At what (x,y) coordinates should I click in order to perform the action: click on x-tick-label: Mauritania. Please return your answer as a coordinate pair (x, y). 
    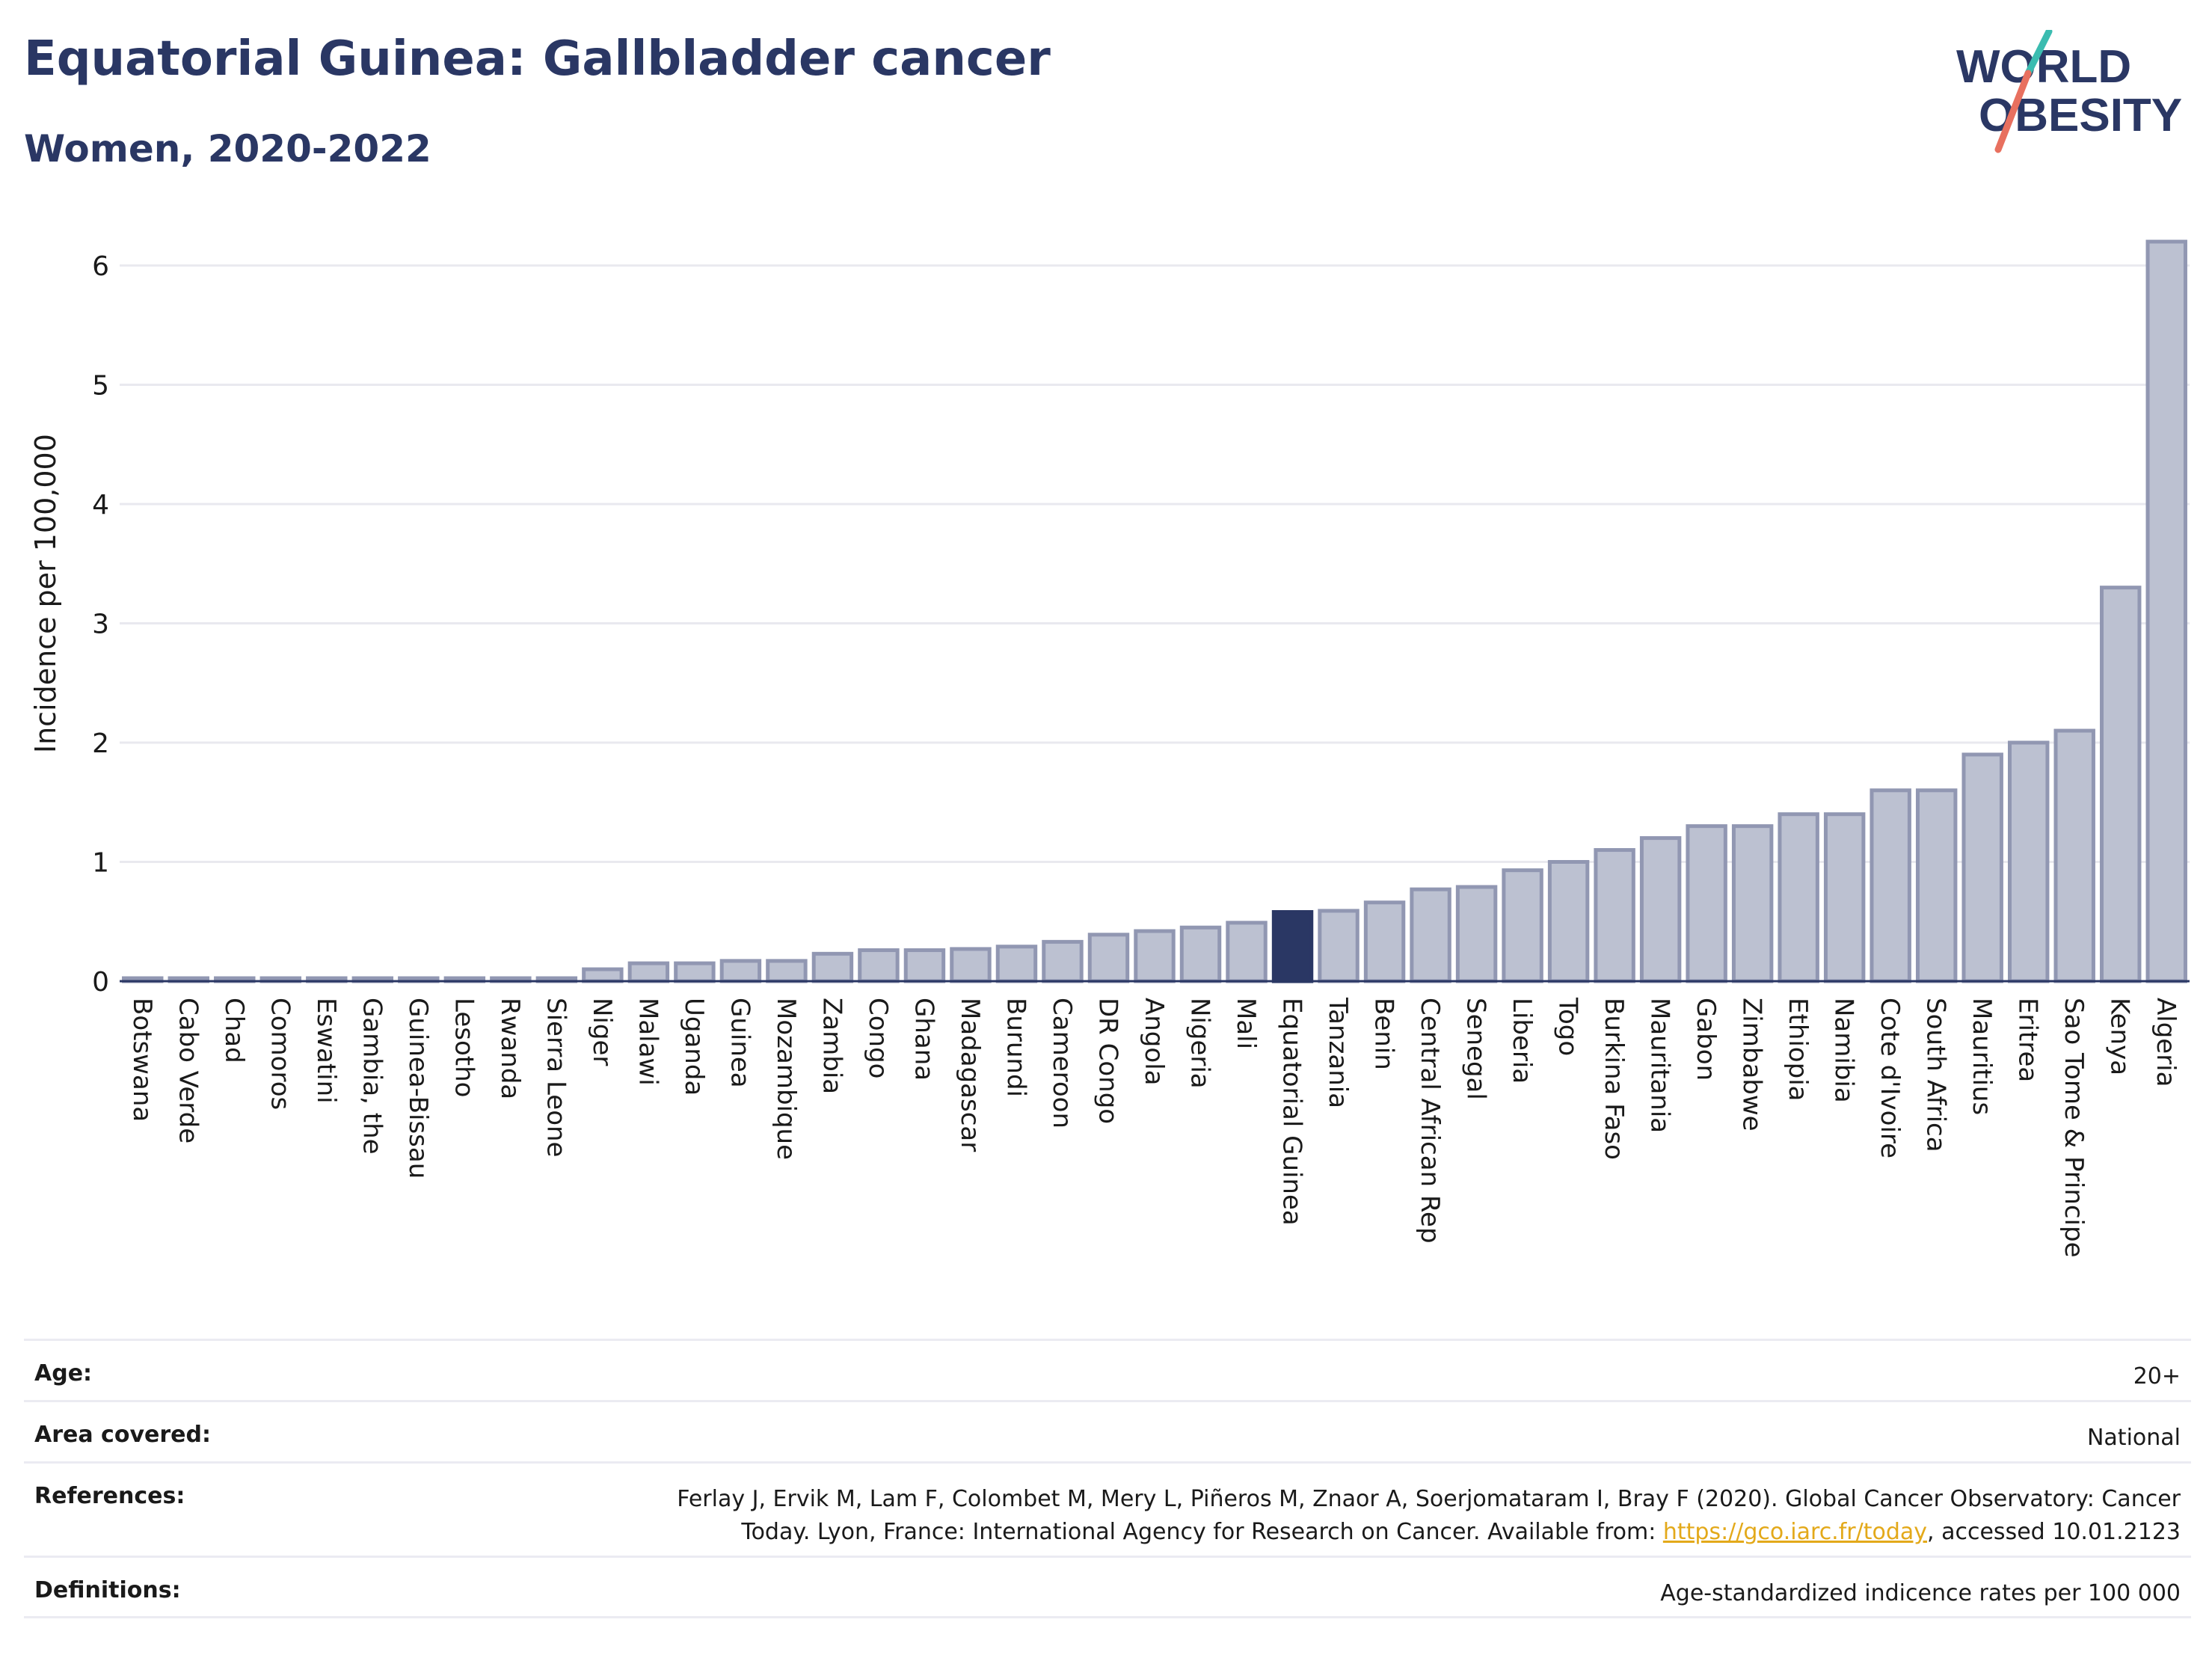
    Looking at the image, I should click on (1660, 1065).